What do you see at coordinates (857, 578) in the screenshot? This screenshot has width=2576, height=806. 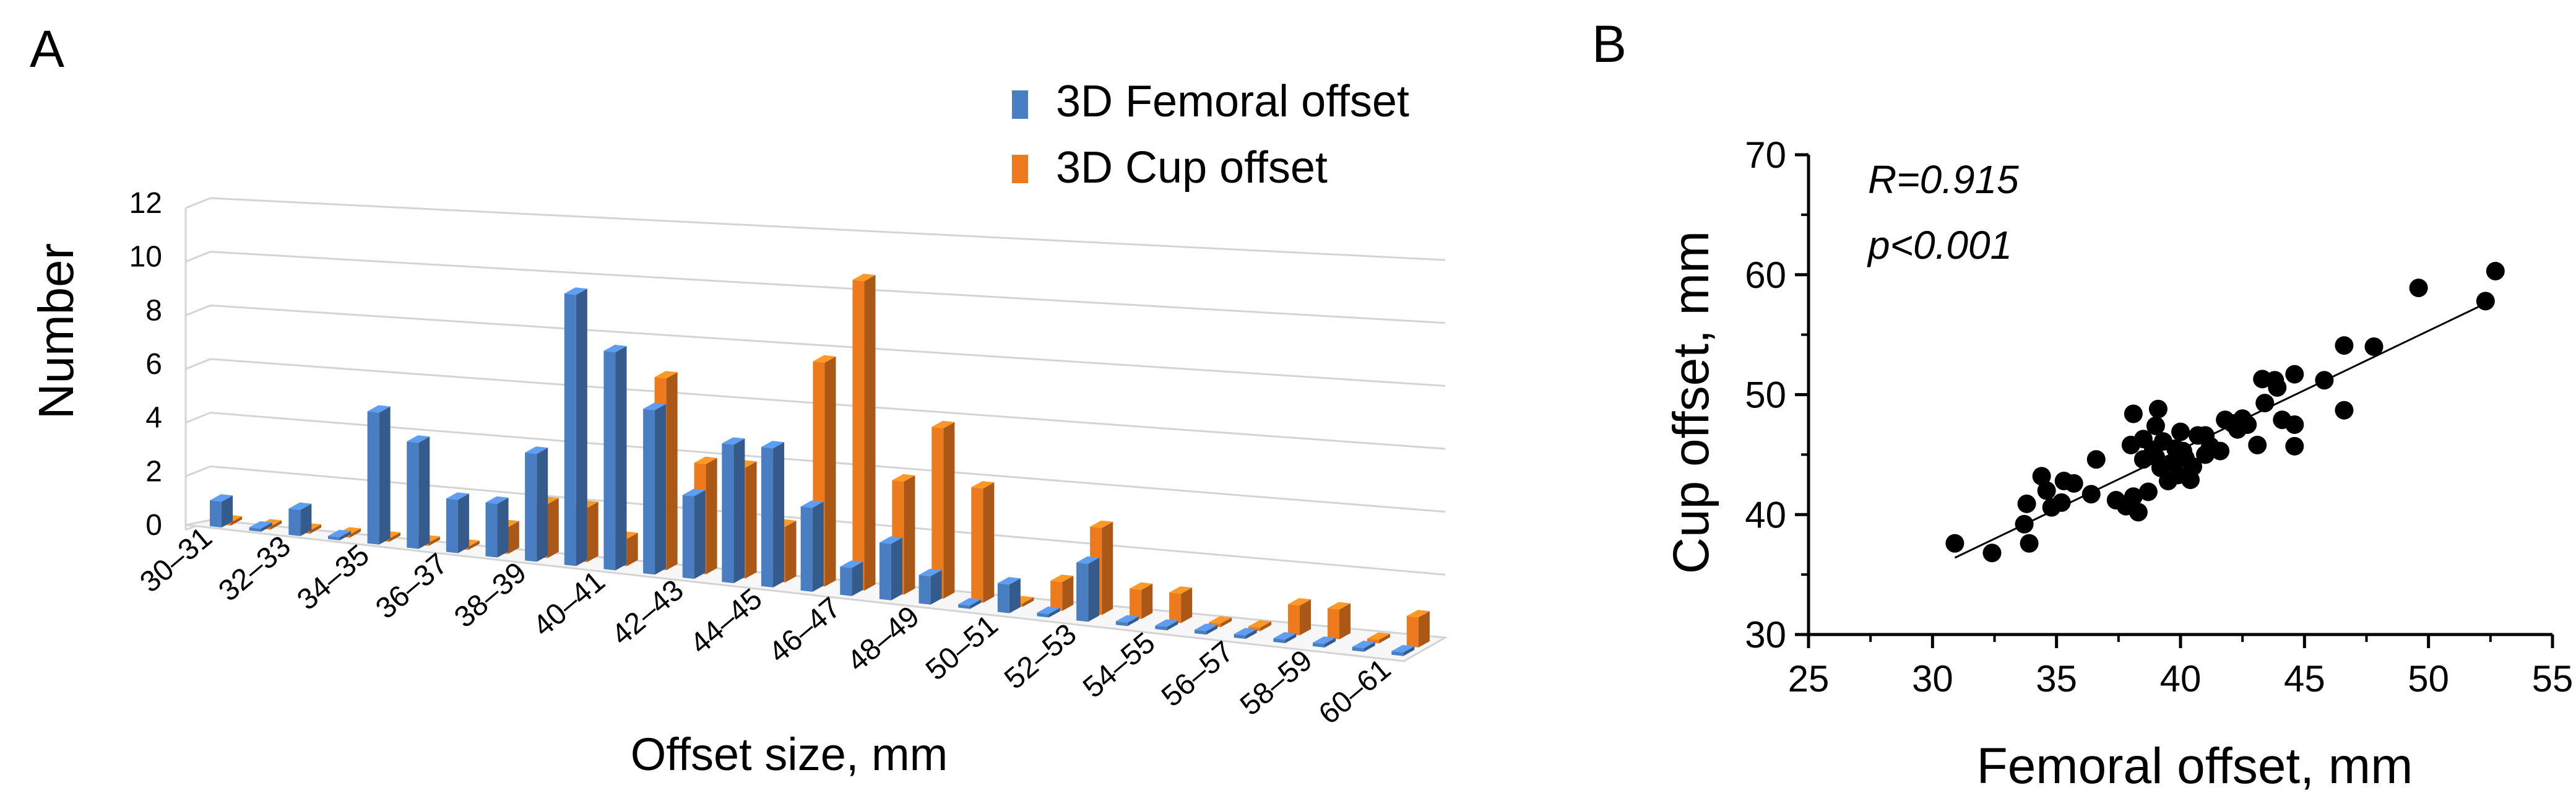 I see `bar-femoral-16-side` at bounding box center [857, 578].